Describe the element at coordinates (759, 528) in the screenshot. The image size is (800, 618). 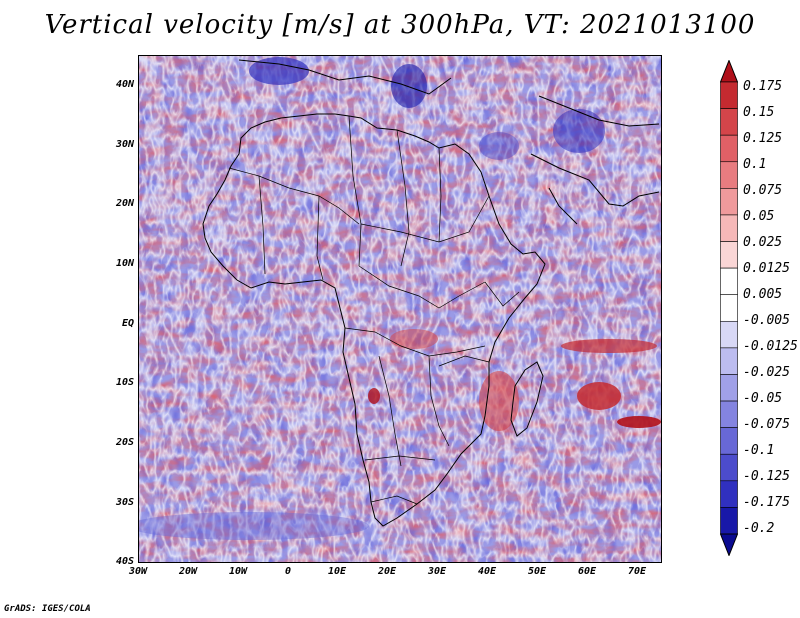
I see `colorbar-label: -0.2` at that location.